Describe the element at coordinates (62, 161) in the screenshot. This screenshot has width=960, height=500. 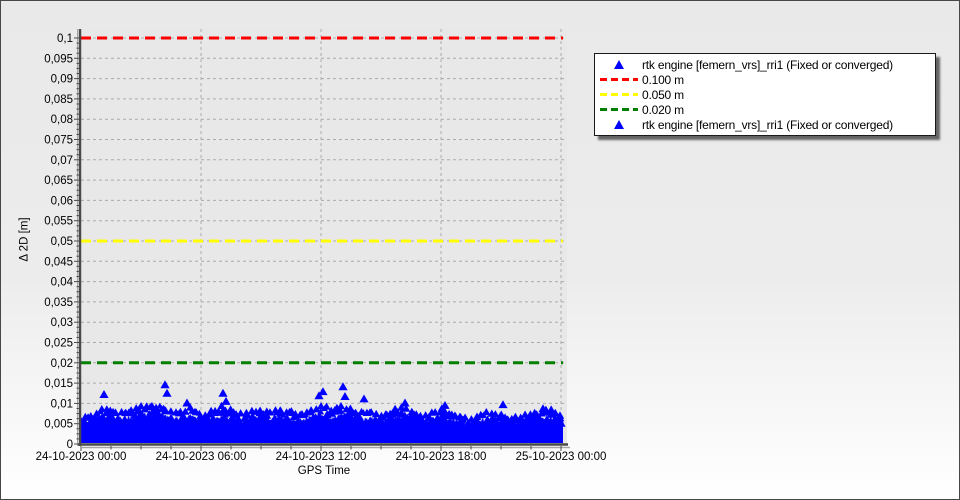
I see `y-tick-label: 0,07` at that location.